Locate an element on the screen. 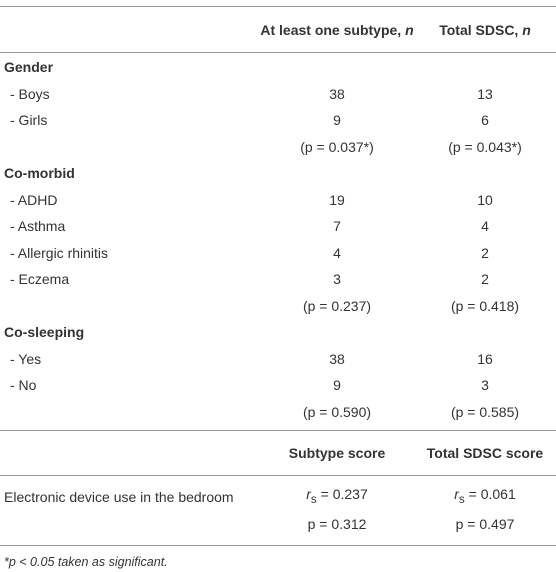 The image size is (556, 572). row-label: - Asthma is located at coordinates (38, 226).